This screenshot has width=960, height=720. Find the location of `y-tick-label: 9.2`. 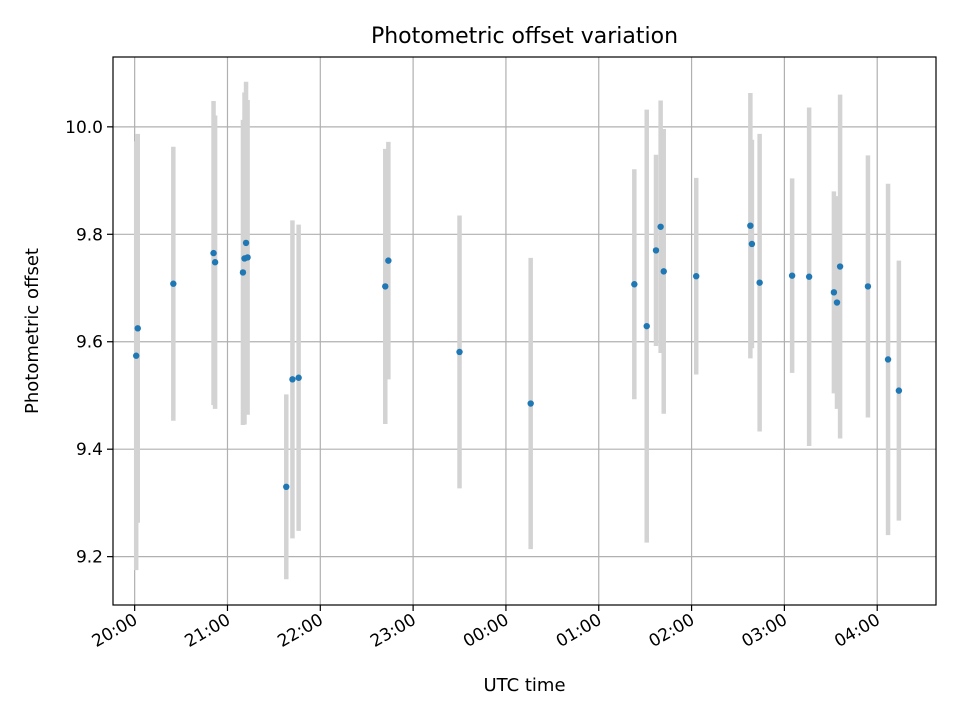

y-tick-label: 9.2 is located at coordinates (89, 558).